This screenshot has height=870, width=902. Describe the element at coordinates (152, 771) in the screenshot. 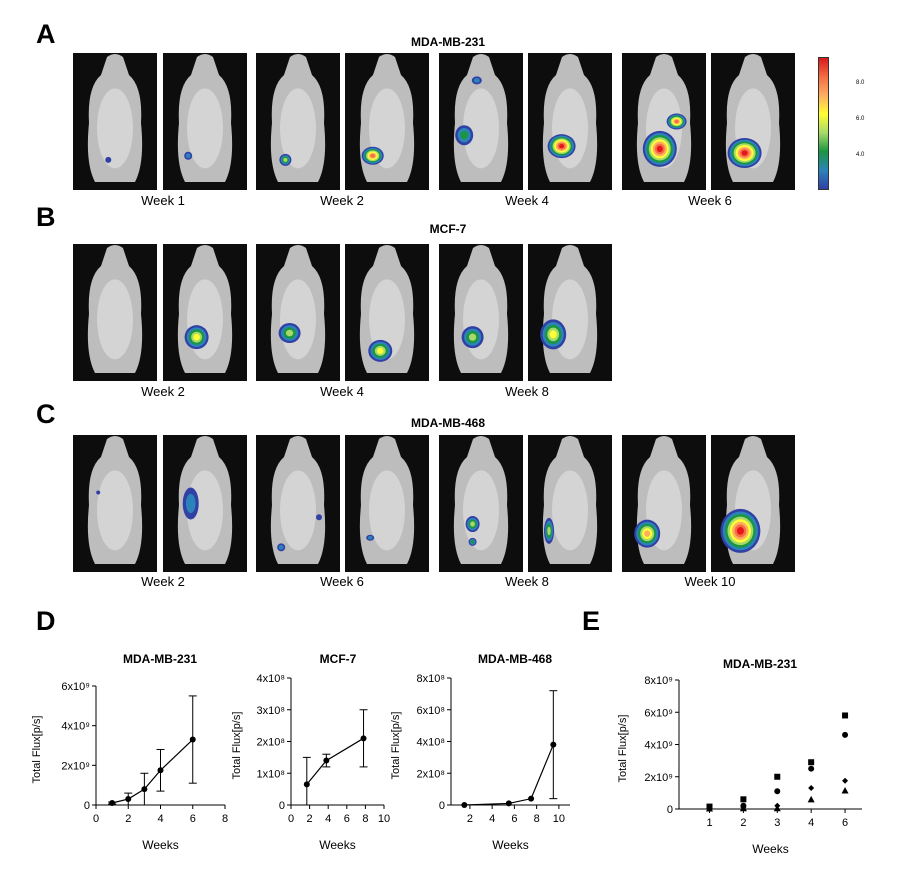

I see `series-line` at that location.